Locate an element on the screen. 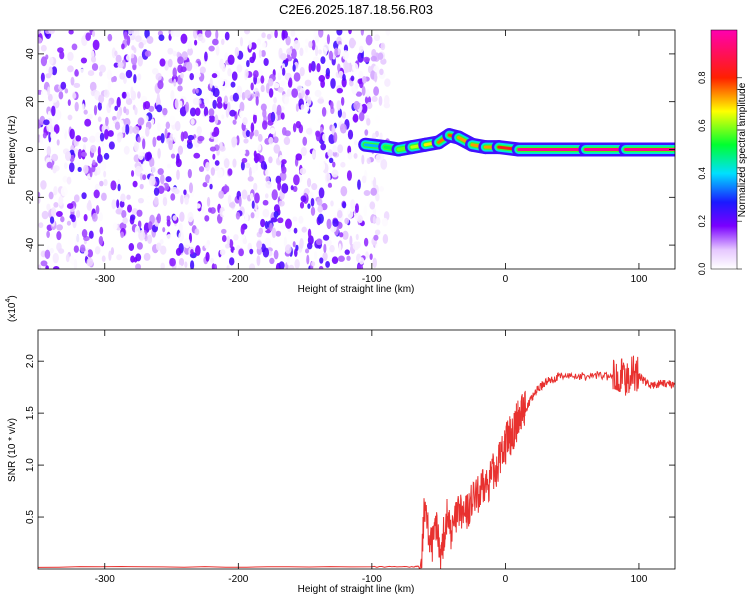 The height and width of the screenshot is (600, 750). snr-y-tick-label: 1.0 is located at coordinates (30, 465).